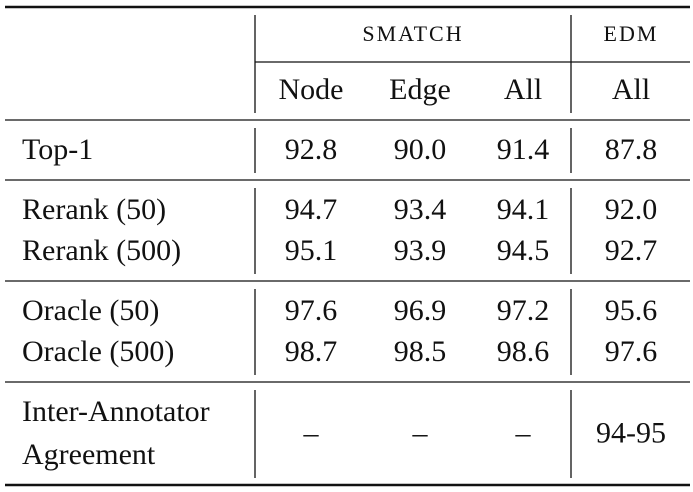 The height and width of the screenshot is (492, 693). I want to click on cell: 95.1, so click(311, 250).